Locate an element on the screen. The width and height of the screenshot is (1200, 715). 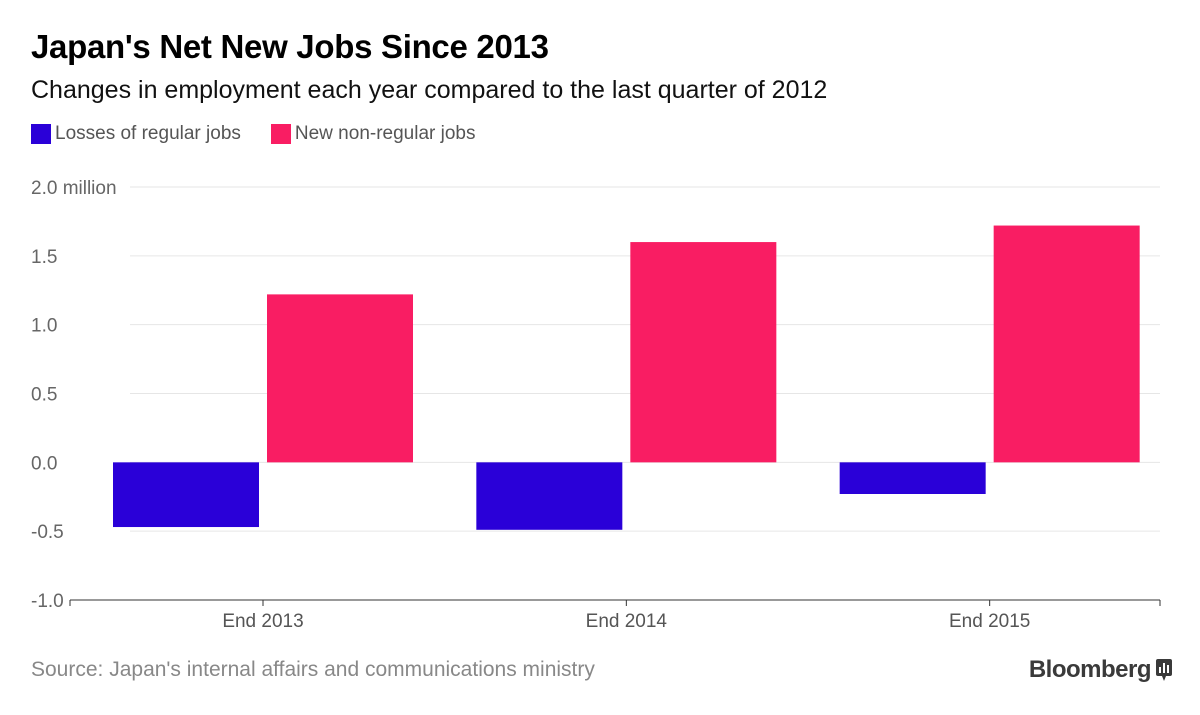
brand-logo: Bloomberg is located at coordinates (1100, 670).